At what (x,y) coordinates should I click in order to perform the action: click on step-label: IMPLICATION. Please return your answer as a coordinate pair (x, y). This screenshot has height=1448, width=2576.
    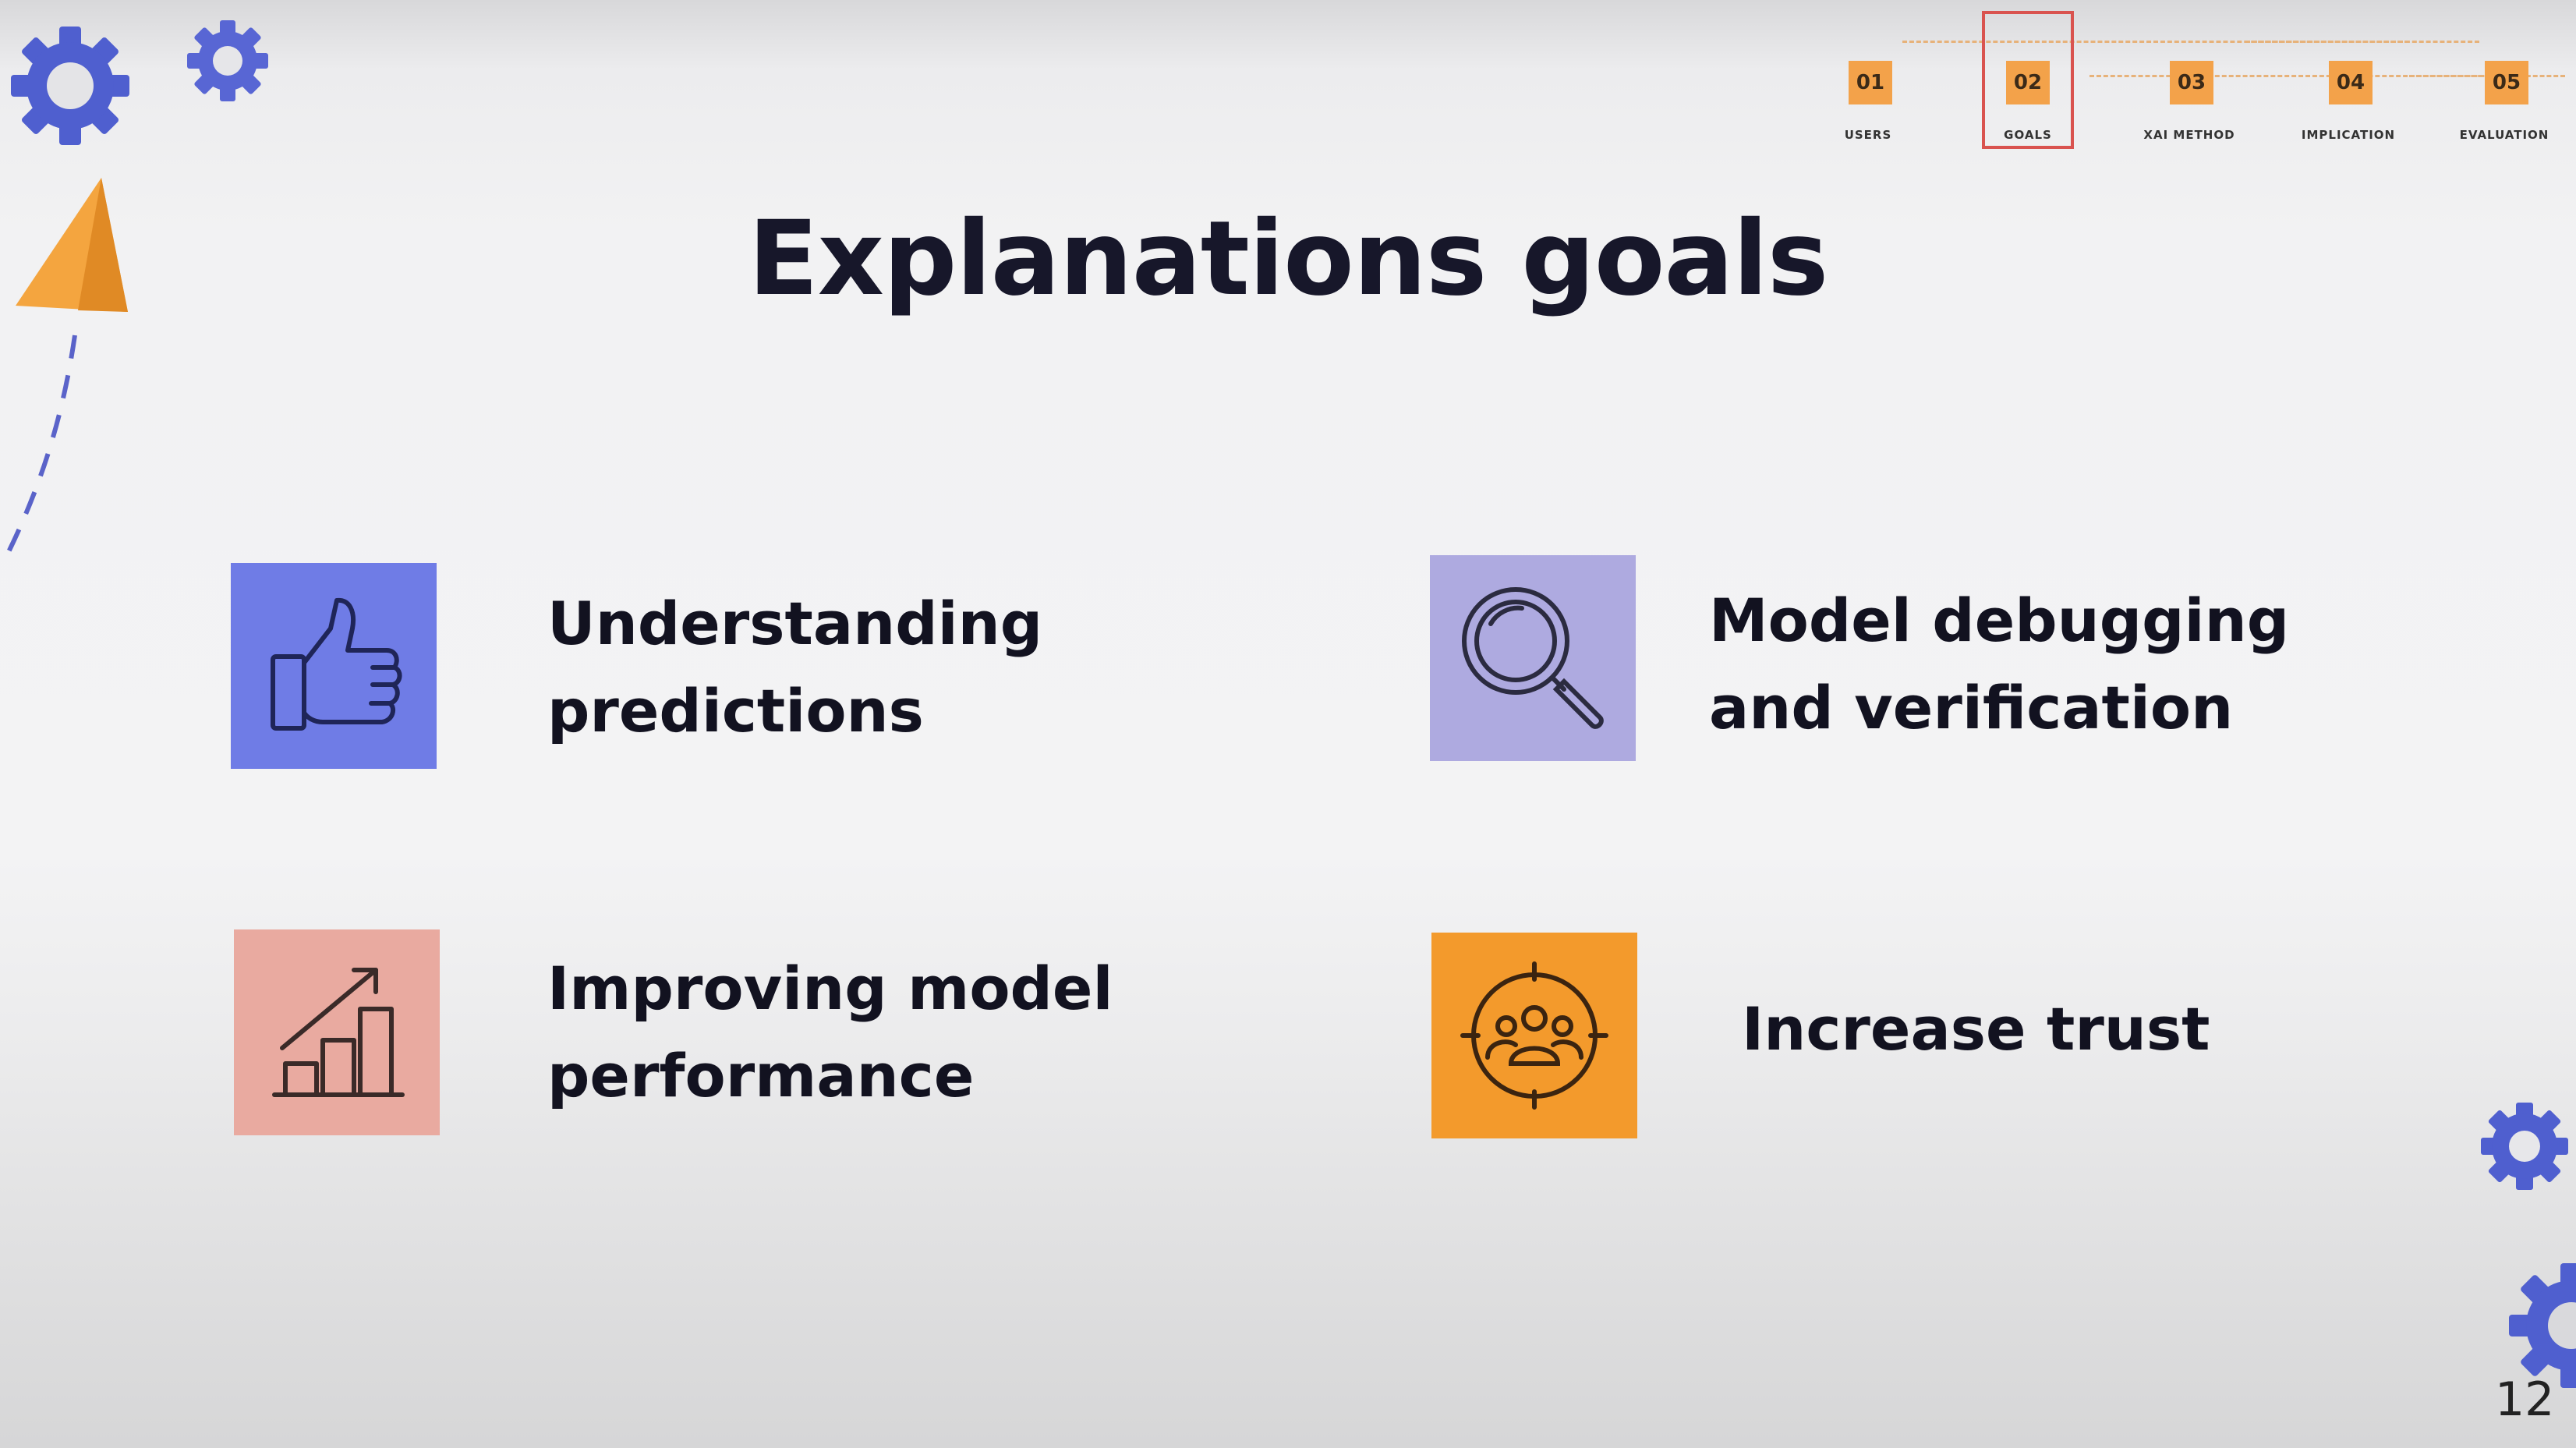
    Looking at the image, I should click on (2348, 135).